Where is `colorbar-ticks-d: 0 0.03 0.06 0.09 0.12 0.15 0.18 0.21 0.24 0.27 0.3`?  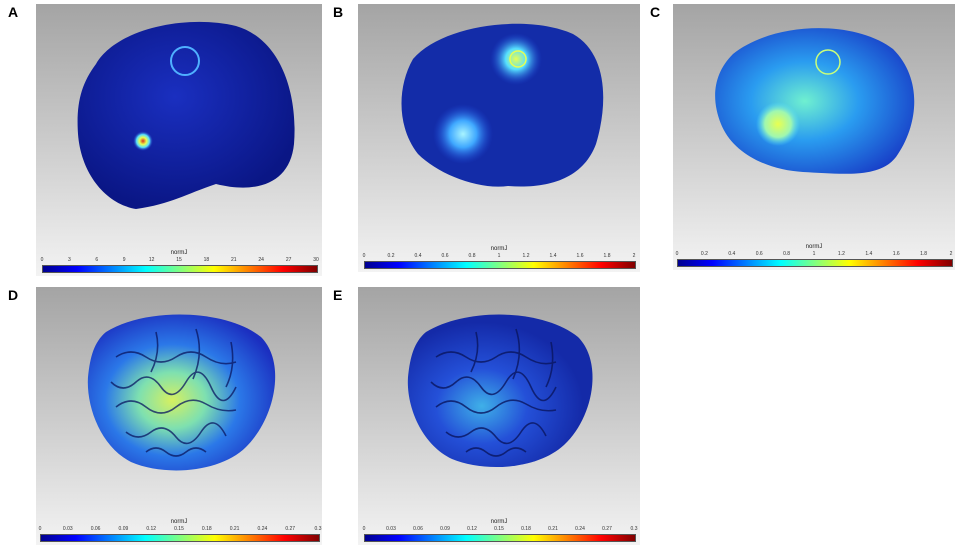
colorbar-ticks-d: 0 0.03 0.06 0.09 0.12 0.15 0.18 0.21 0.24 0.27 0.3 is located at coordinates (180, 530).